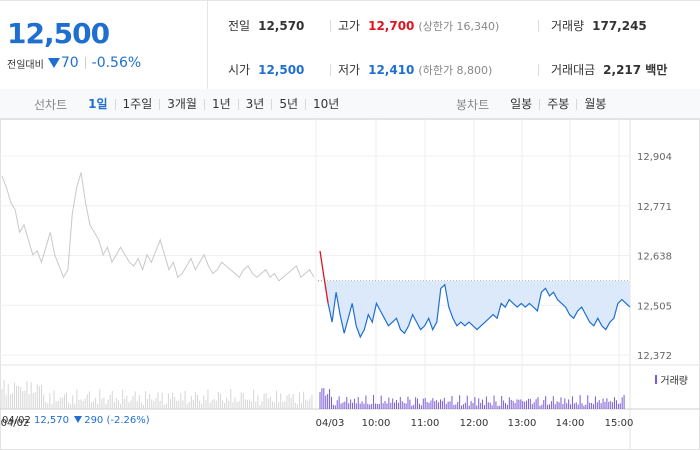 Image resolution: width=700 pixels, height=450 pixels. I want to click on tab-5year: 5년, so click(289, 104).